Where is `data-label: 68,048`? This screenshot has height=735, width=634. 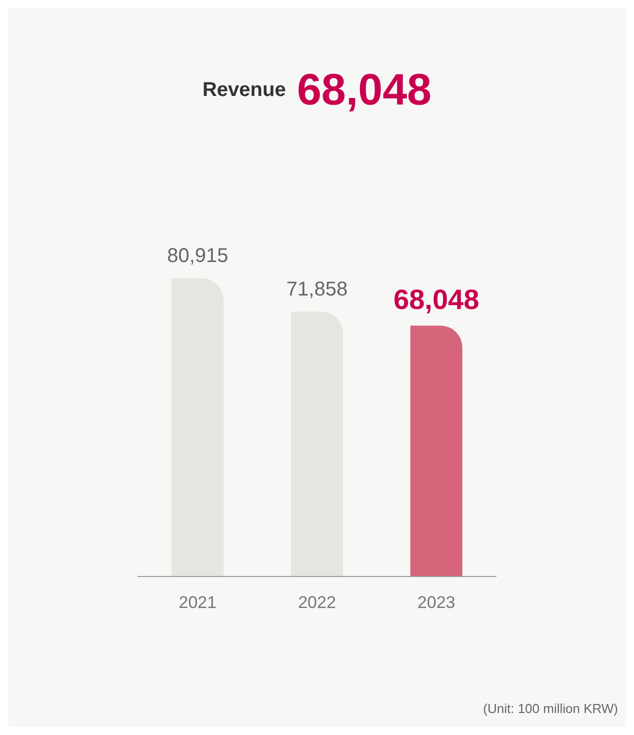
data-label: 68,048 is located at coordinates (437, 300).